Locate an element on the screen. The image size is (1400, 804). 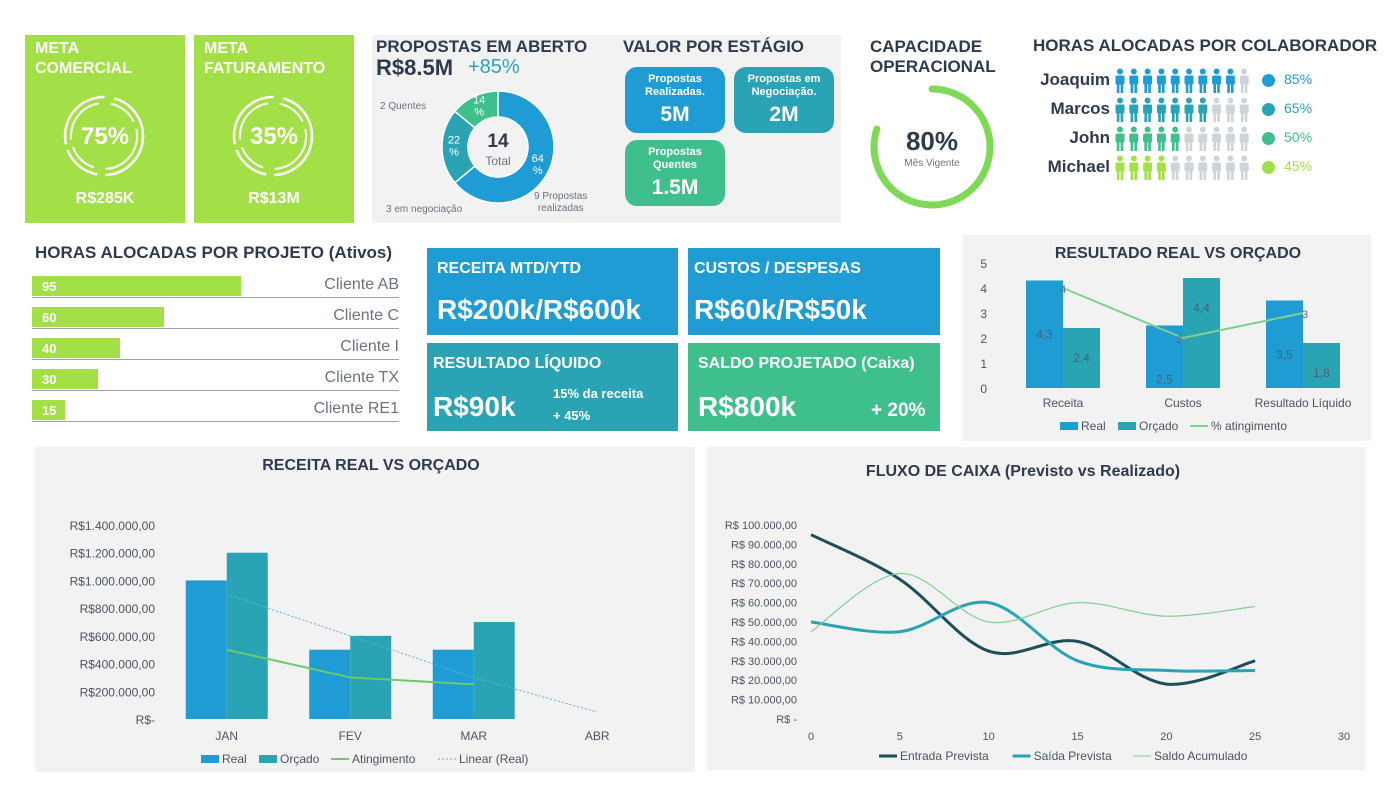
meta-comercial-ring-inner is located at coordinates (104, 136).